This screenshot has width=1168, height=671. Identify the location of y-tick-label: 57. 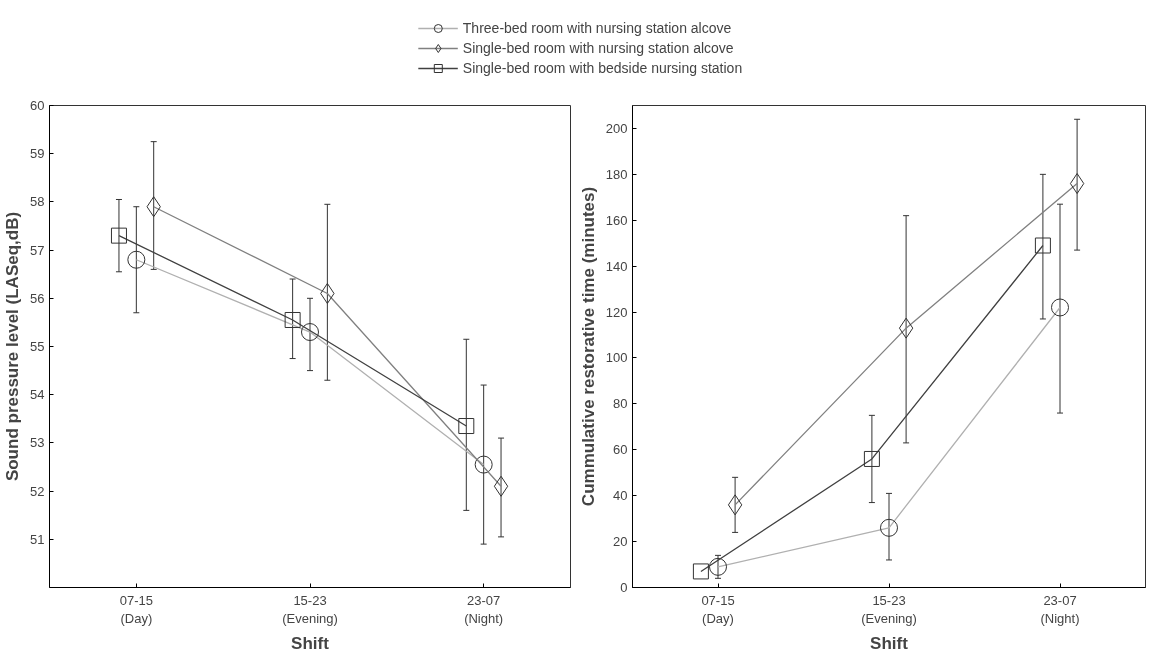
(37, 250).